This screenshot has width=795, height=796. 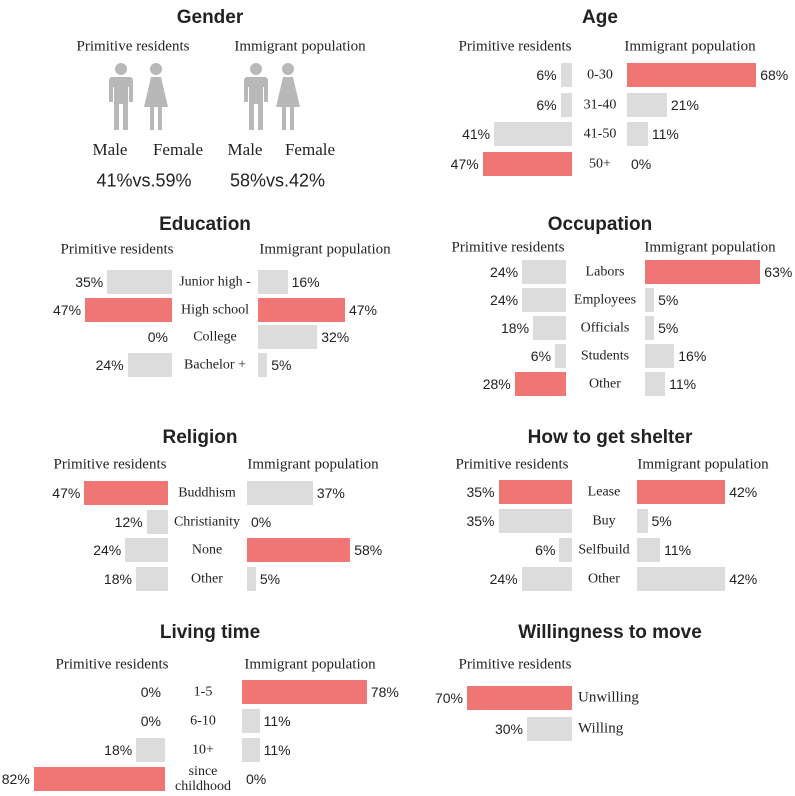 I want to click on panel-title: Education, so click(x=205, y=224).